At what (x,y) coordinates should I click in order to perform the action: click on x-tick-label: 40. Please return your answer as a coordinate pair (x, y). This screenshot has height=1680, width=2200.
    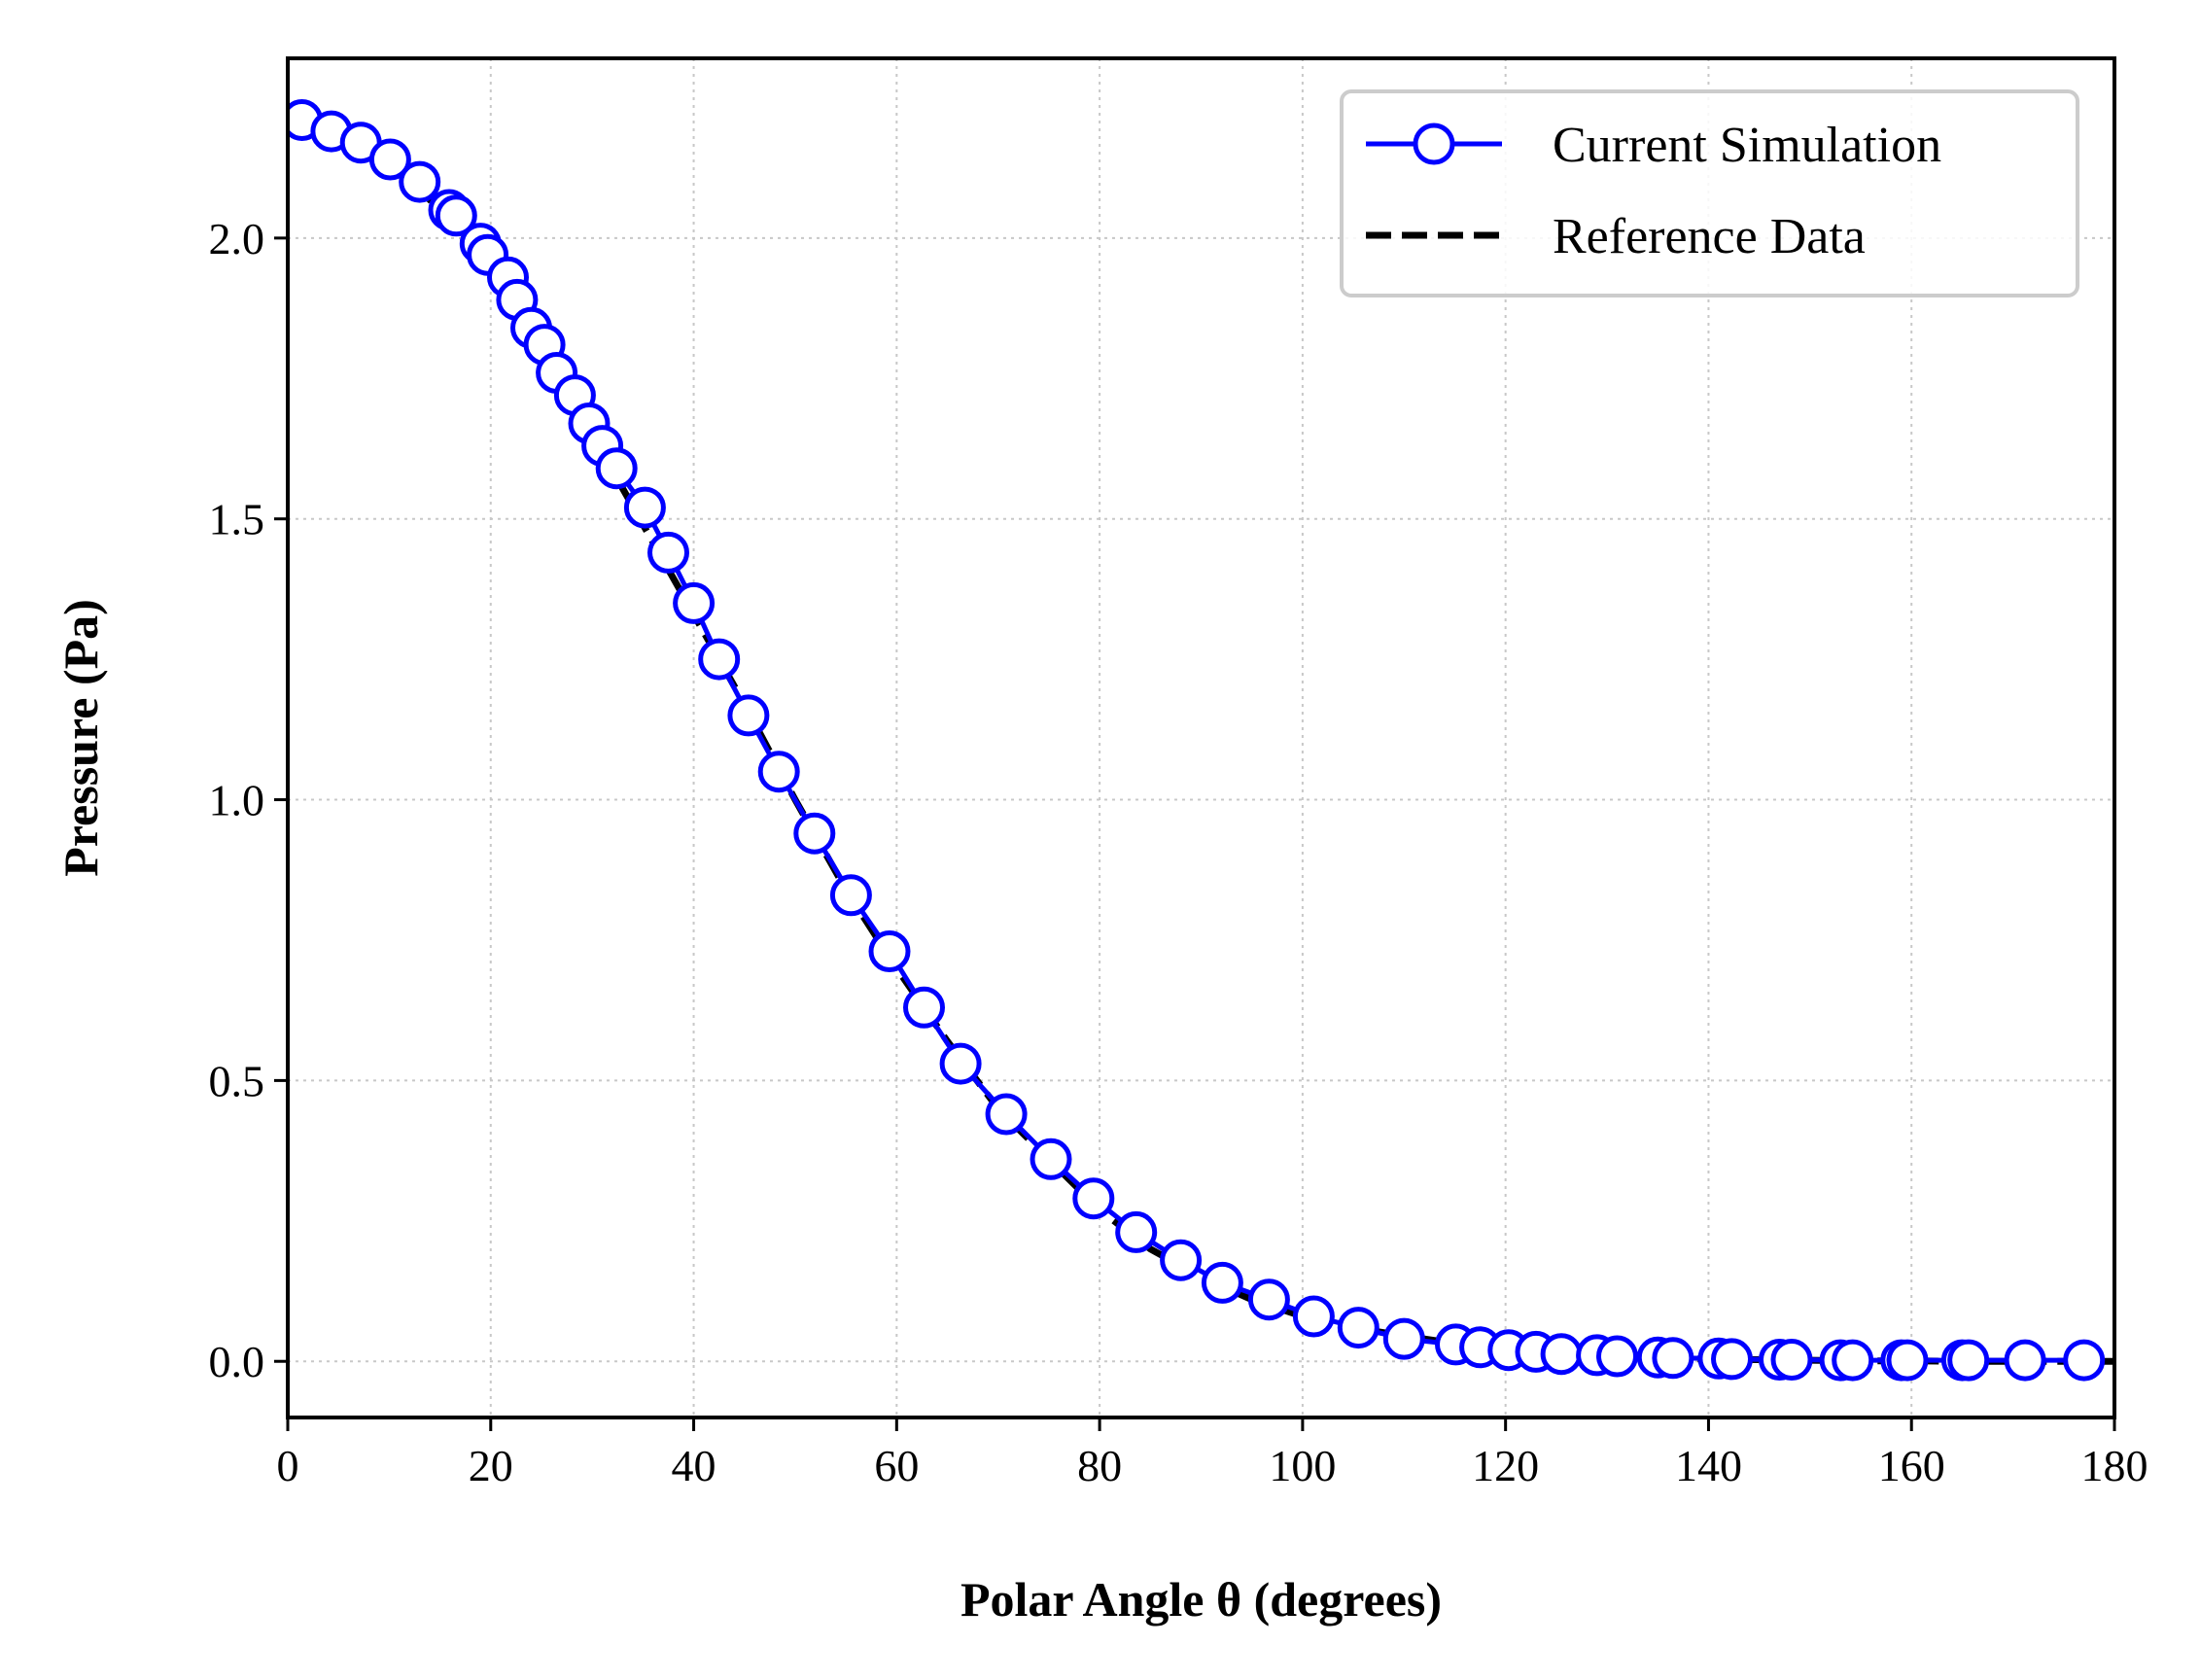
    Looking at the image, I should click on (694, 1465).